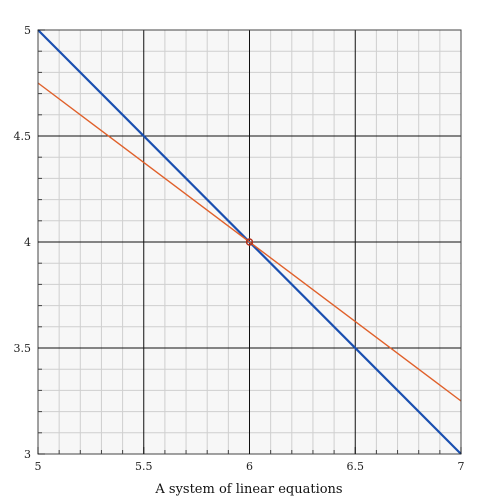  Describe the element at coordinates (461, 466) in the screenshot. I see `x-tick-label: 7` at that location.